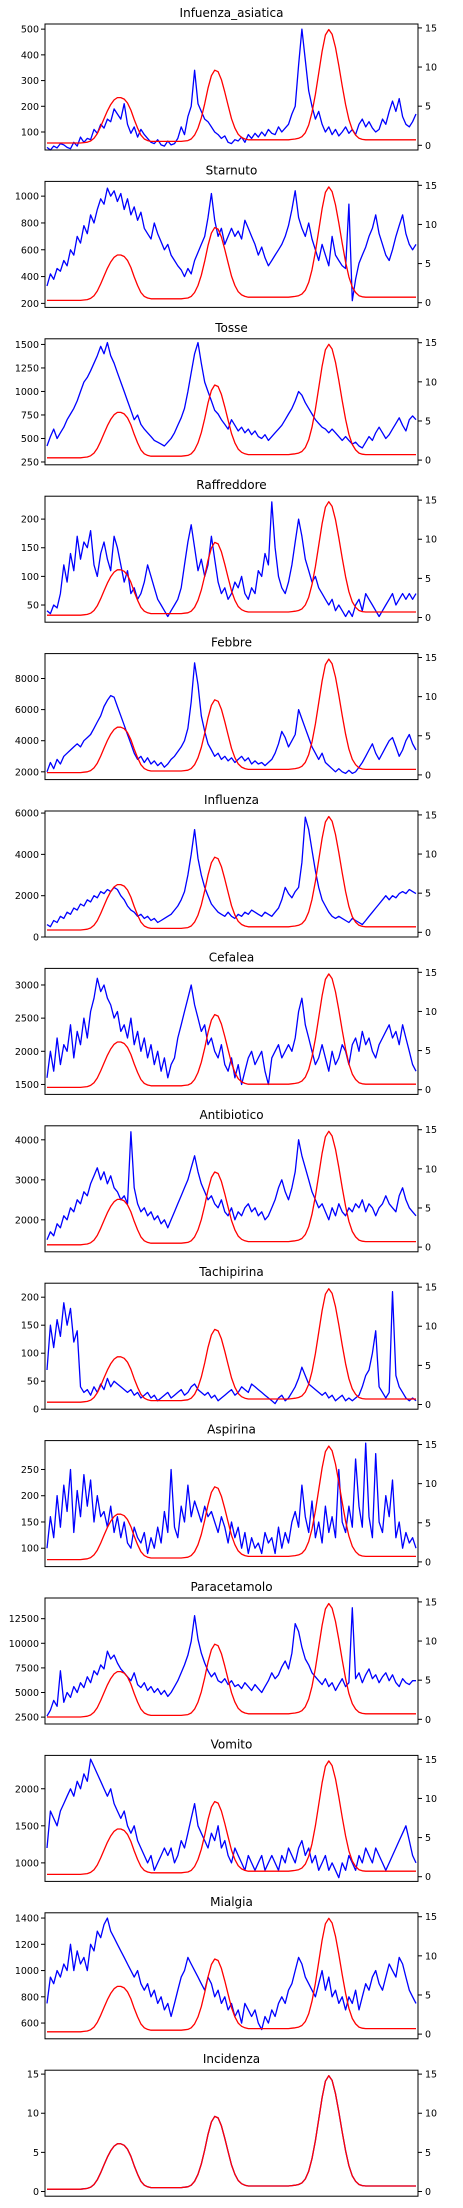  Describe the element at coordinates (24, 1644) in the screenshot. I see `y-tick-label: 10000` at that location.